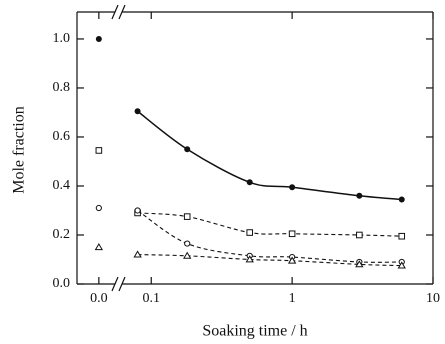 The width and height of the screenshot is (445, 344). Describe the element at coordinates (62, 38) in the screenshot. I see `y-tick-label: 1.0` at that location.